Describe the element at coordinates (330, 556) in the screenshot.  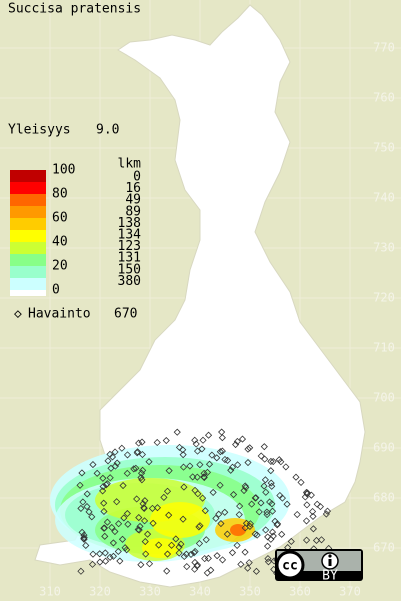
I see `by-head` at that location.